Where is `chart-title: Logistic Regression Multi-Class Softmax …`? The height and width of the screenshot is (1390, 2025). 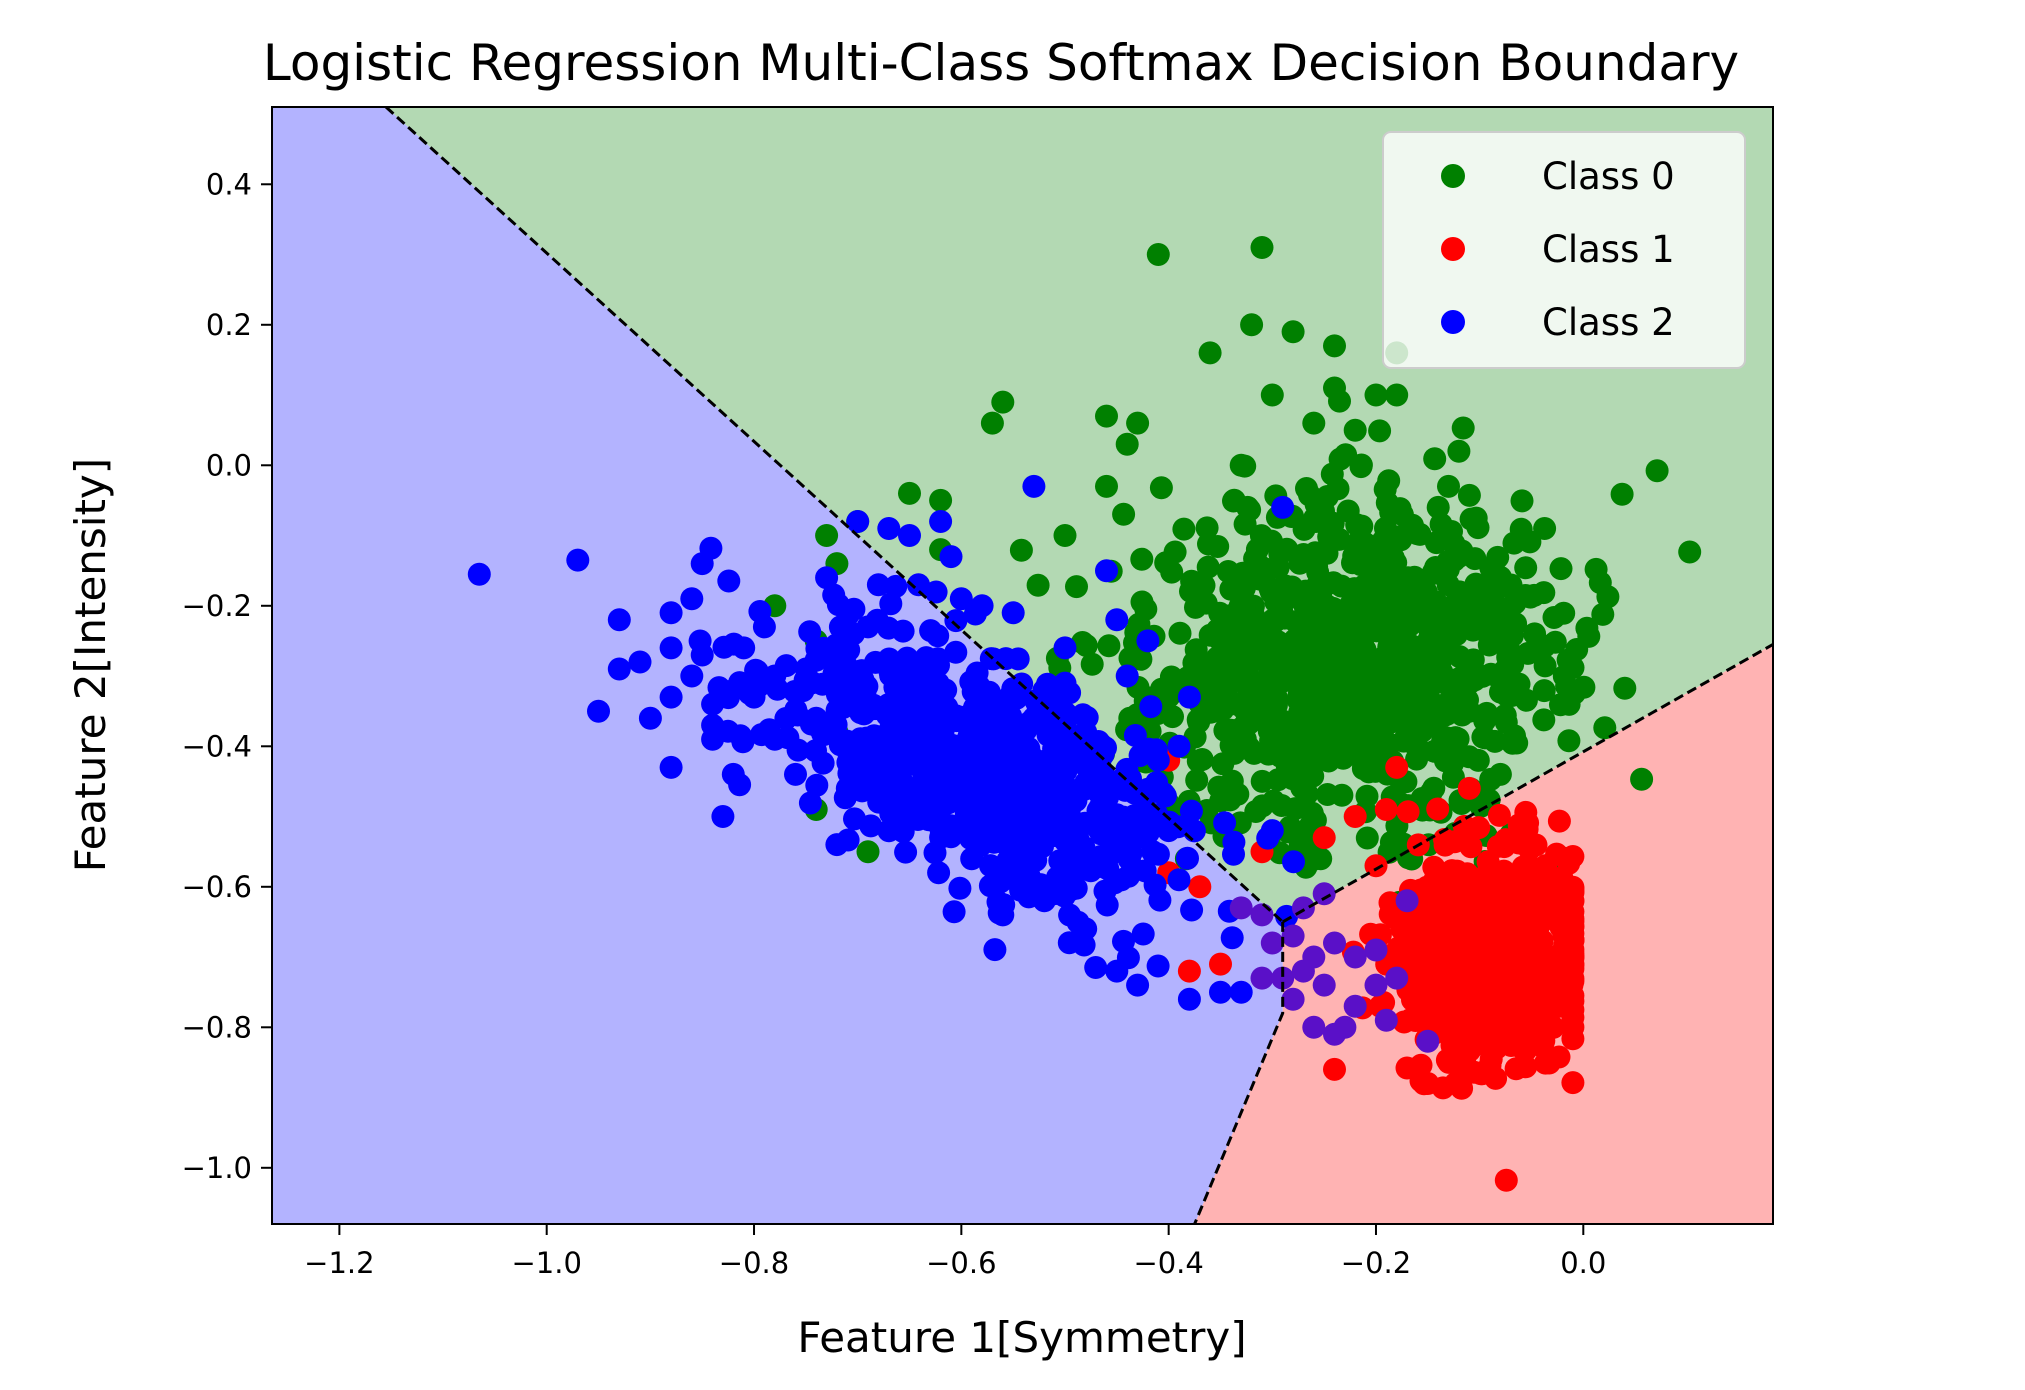
chart-title: Logistic Regression Multi-Class Softmax … is located at coordinates (1001, 63).